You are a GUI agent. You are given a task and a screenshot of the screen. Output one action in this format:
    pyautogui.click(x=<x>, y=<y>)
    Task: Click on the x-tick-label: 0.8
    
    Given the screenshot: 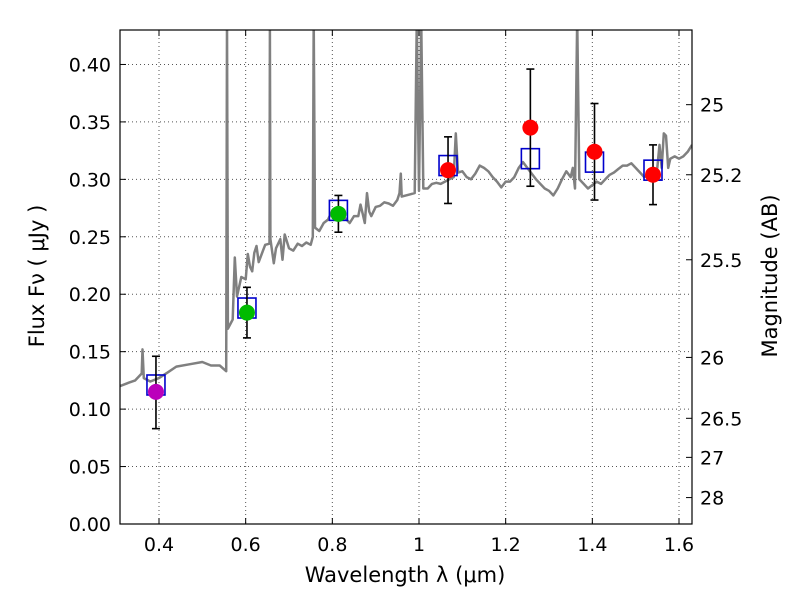 What is the action you would take?
    pyautogui.click(x=332, y=545)
    